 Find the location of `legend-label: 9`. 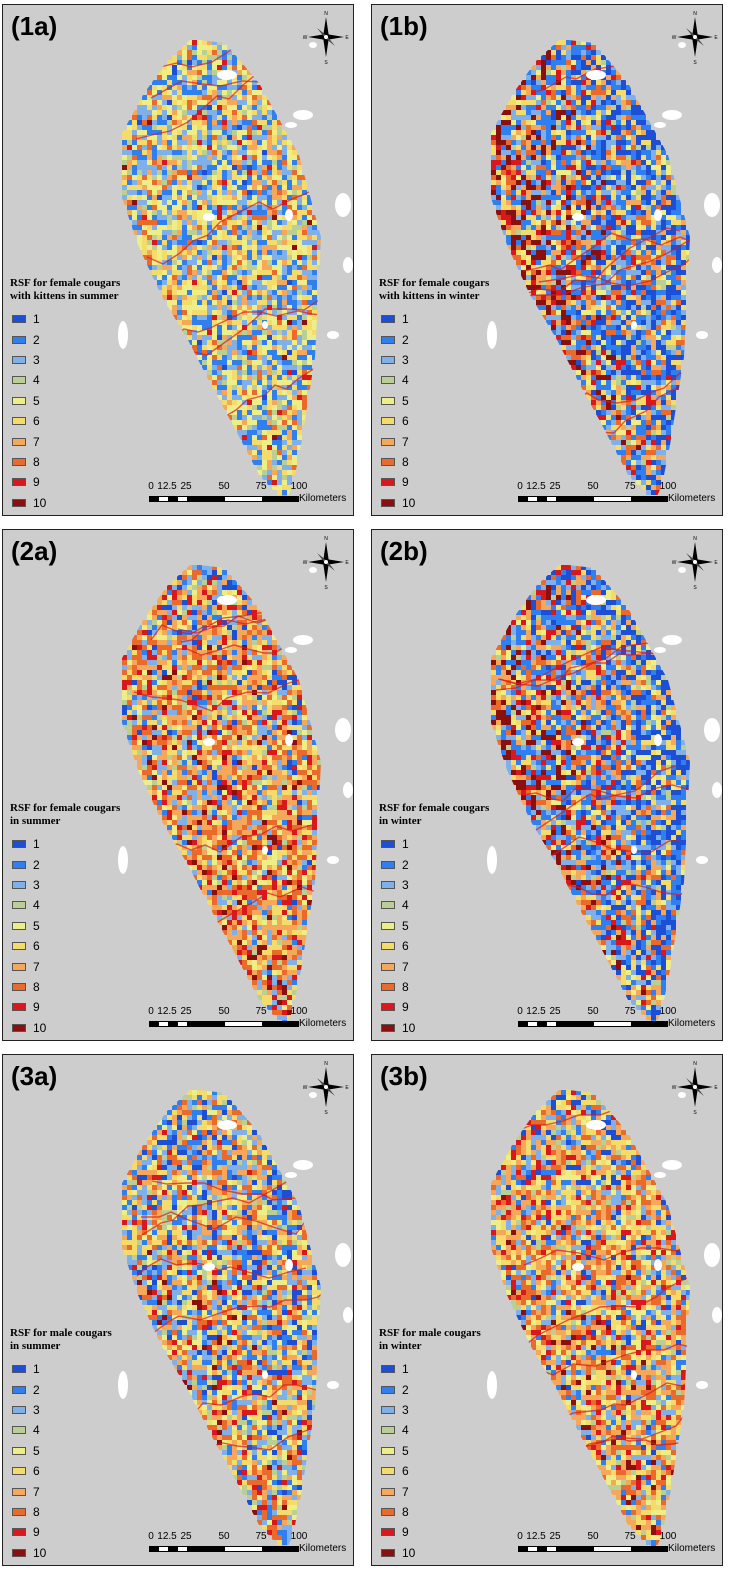

legend-label: 9 is located at coordinates (36, 1007).